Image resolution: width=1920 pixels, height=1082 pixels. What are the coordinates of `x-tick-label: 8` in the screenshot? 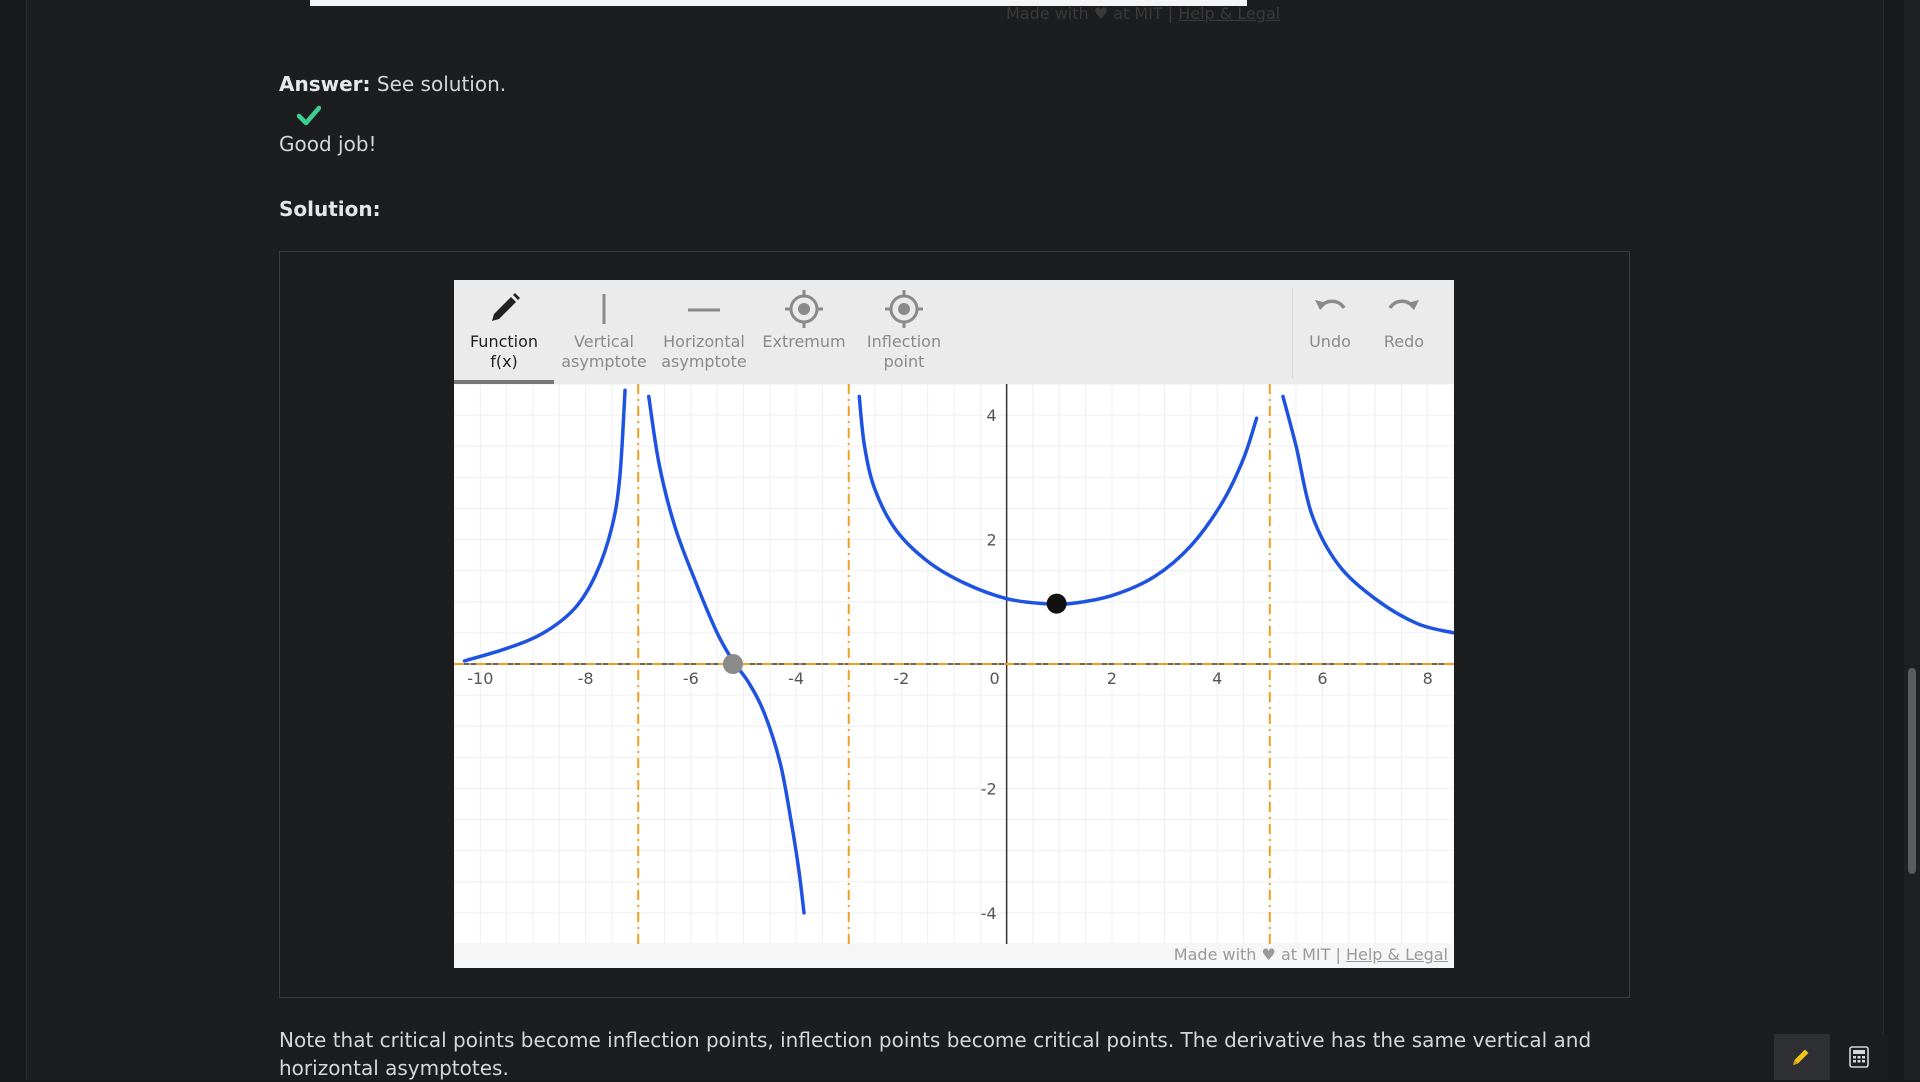 It's located at (1428, 678).